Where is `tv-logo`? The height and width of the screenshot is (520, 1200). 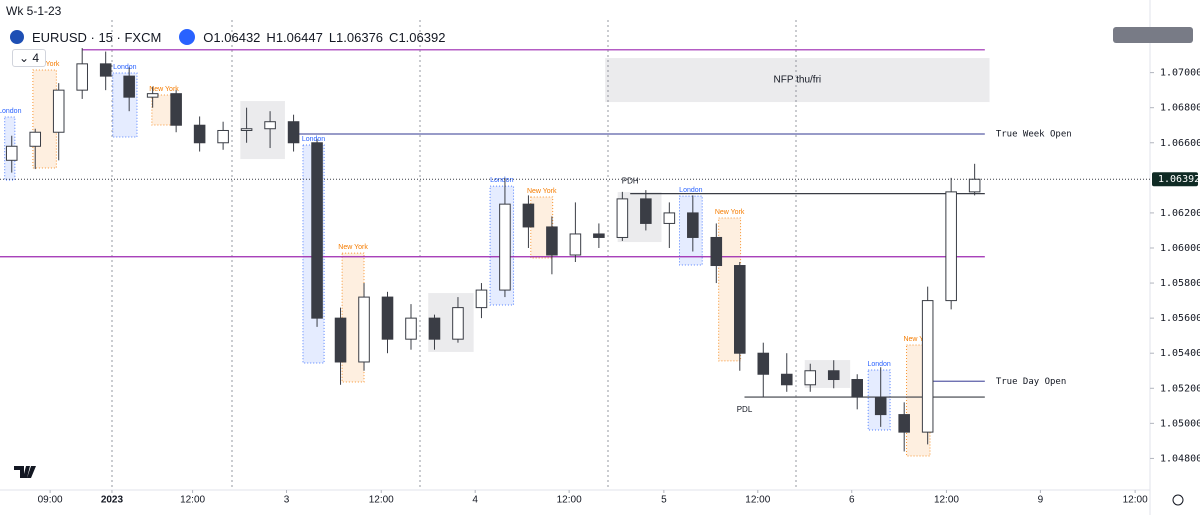
tv-logo is located at coordinates (25, 472).